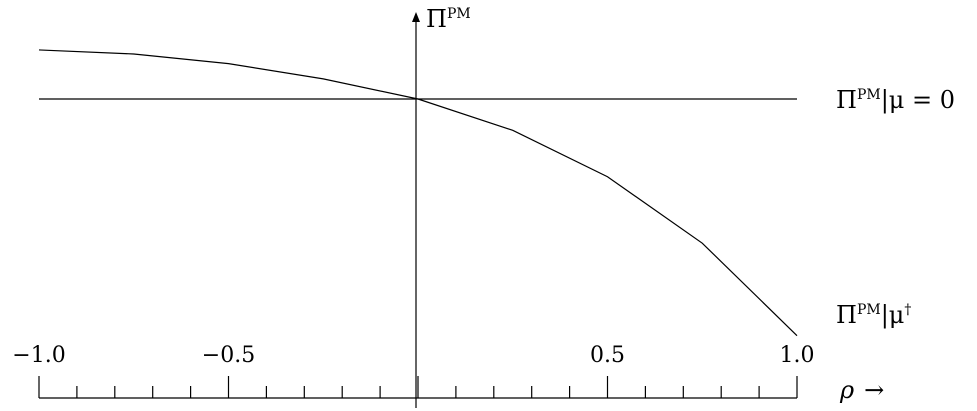  Describe the element at coordinates (895, 100) in the screenshot. I see `series-label-mu-zero: ΠPM|μ = 0` at that location.